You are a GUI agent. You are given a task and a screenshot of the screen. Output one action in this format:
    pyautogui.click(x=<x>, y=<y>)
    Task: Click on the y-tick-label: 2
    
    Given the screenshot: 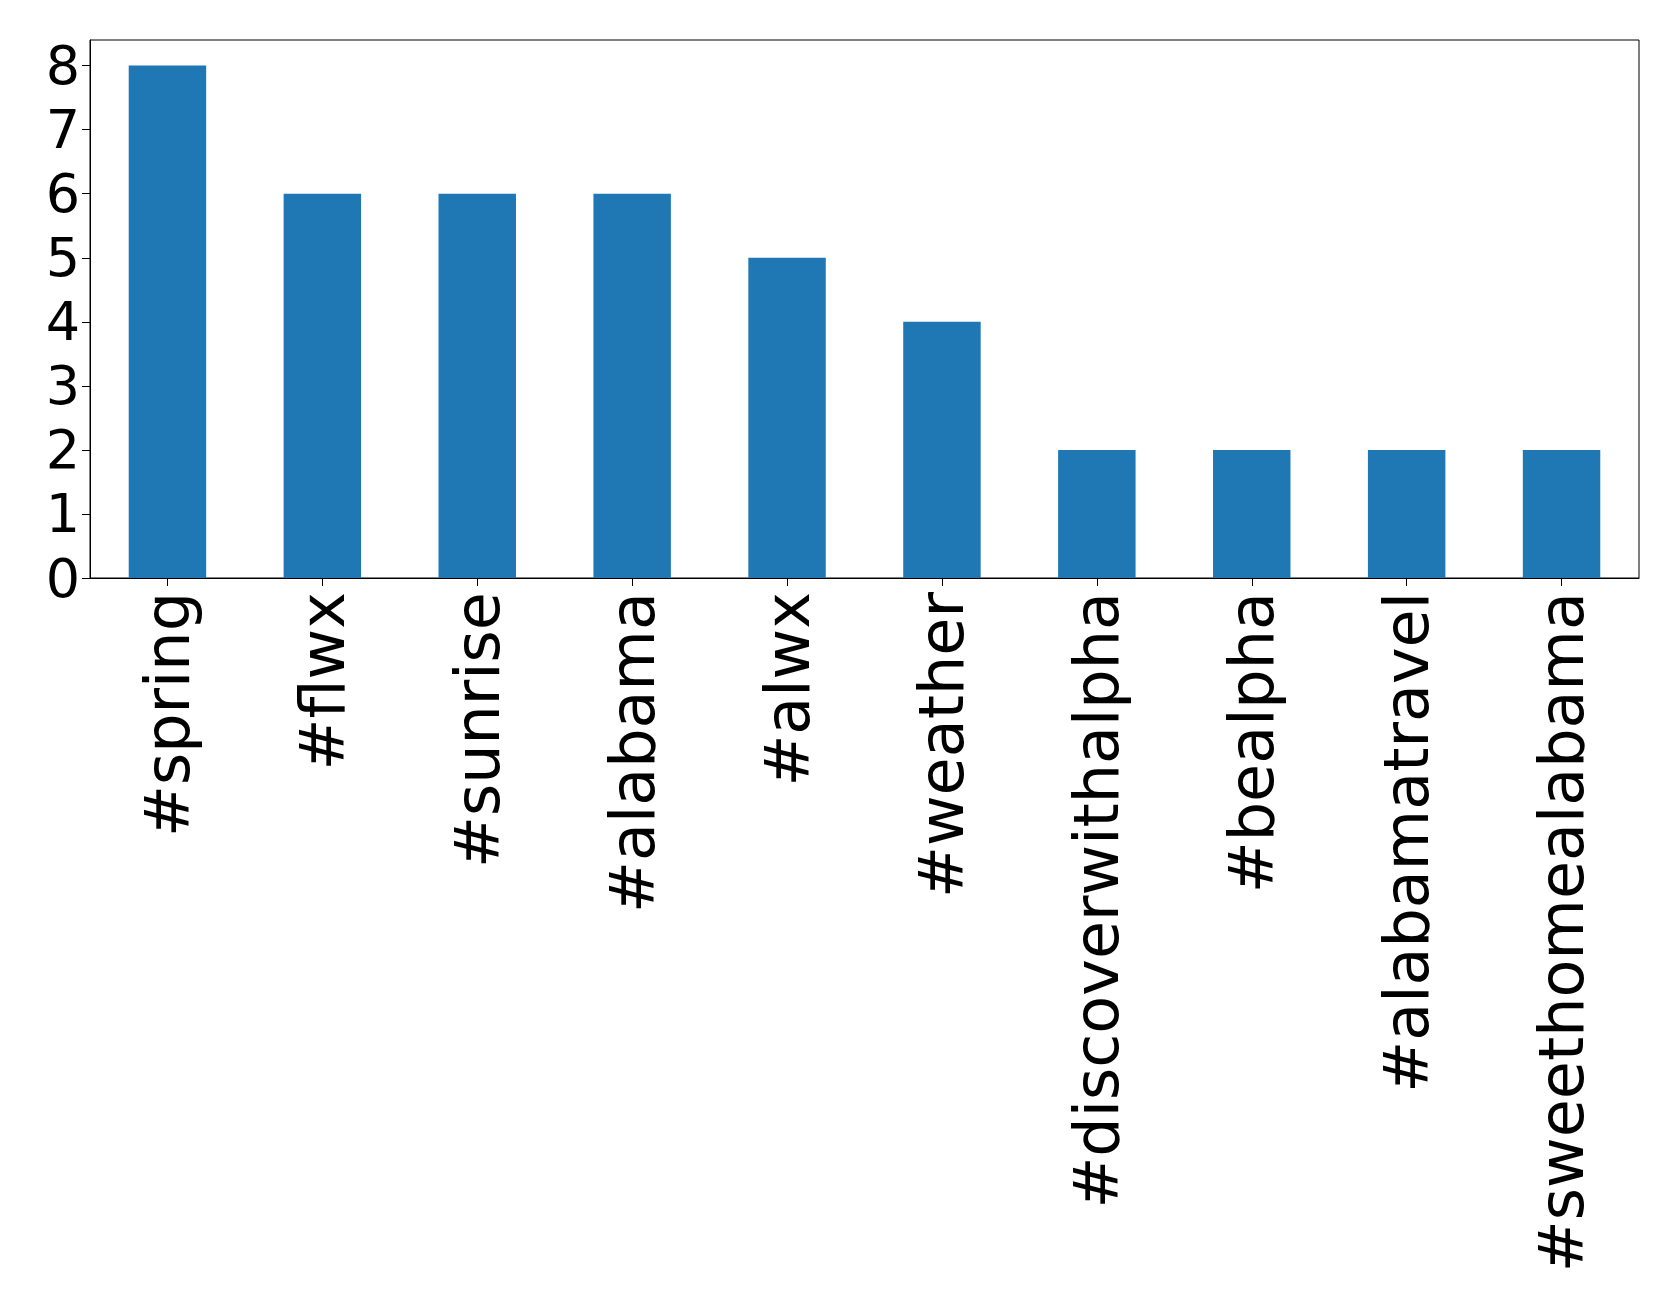 What is the action you would take?
    pyautogui.click(x=62, y=450)
    